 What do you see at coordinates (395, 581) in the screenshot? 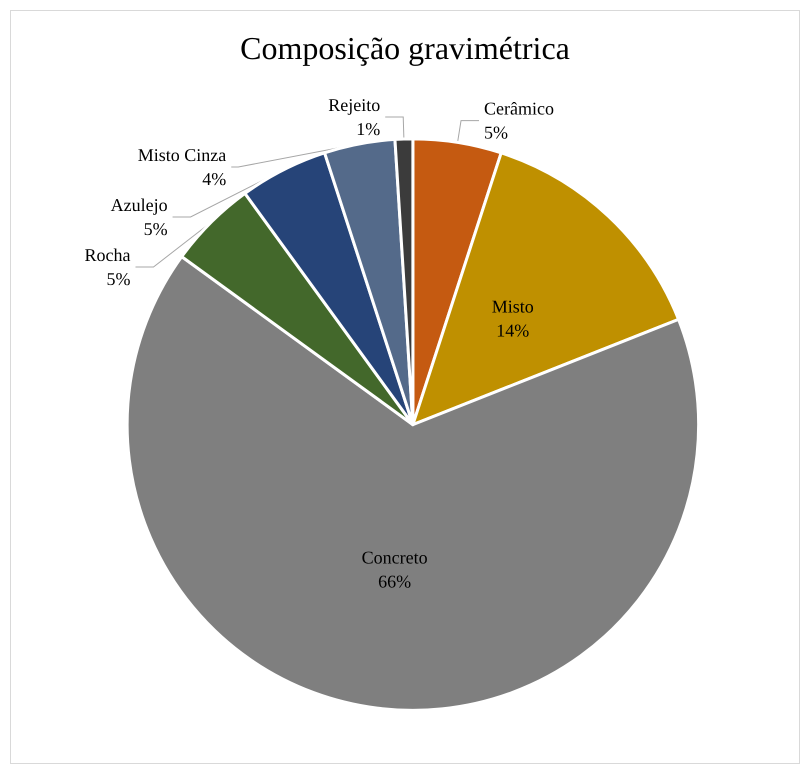
I see `data-label: 66%` at bounding box center [395, 581].